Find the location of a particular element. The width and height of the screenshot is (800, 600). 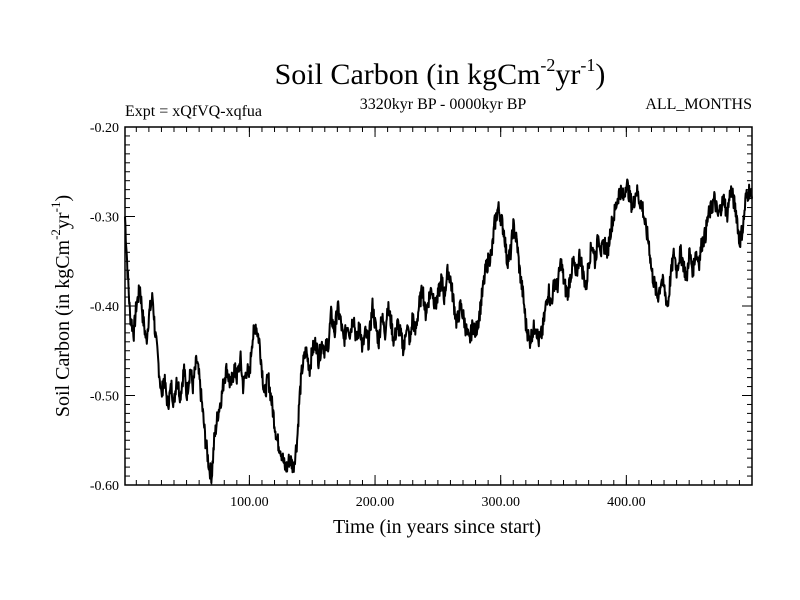

x-tick-label: 200.00 is located at coordinates (375, 502).